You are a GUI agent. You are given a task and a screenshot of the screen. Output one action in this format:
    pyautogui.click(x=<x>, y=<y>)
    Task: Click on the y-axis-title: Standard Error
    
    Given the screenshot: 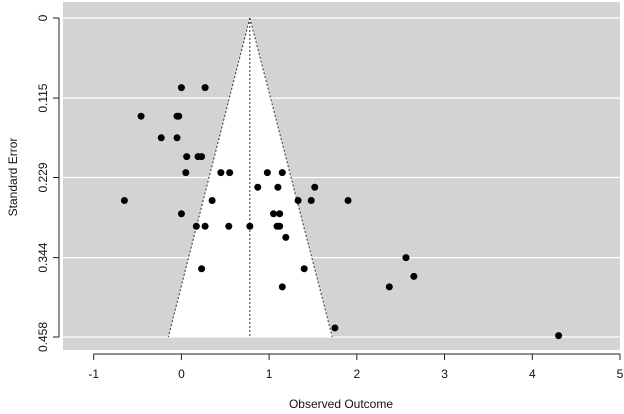 What is the action you would take?
    pyautogui.click(x=13, y=177)
    